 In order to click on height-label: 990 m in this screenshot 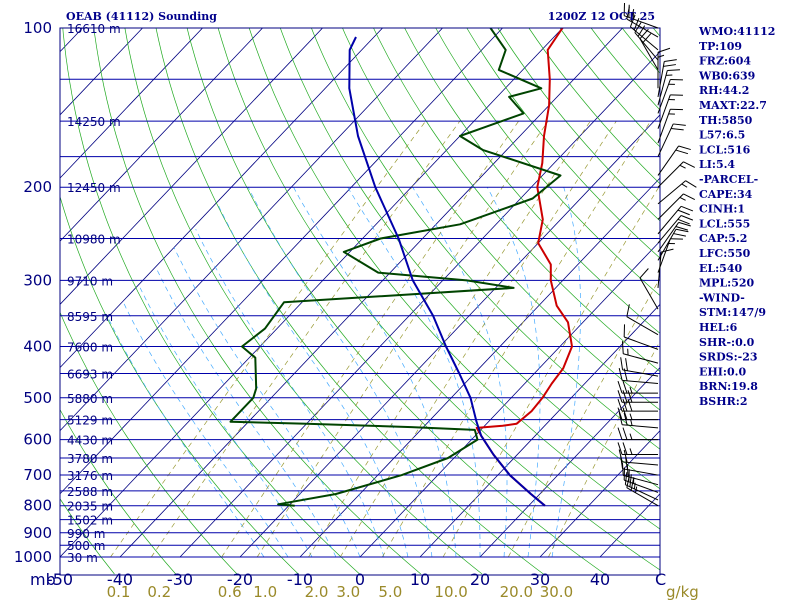, I will do `click(86, 534)`.